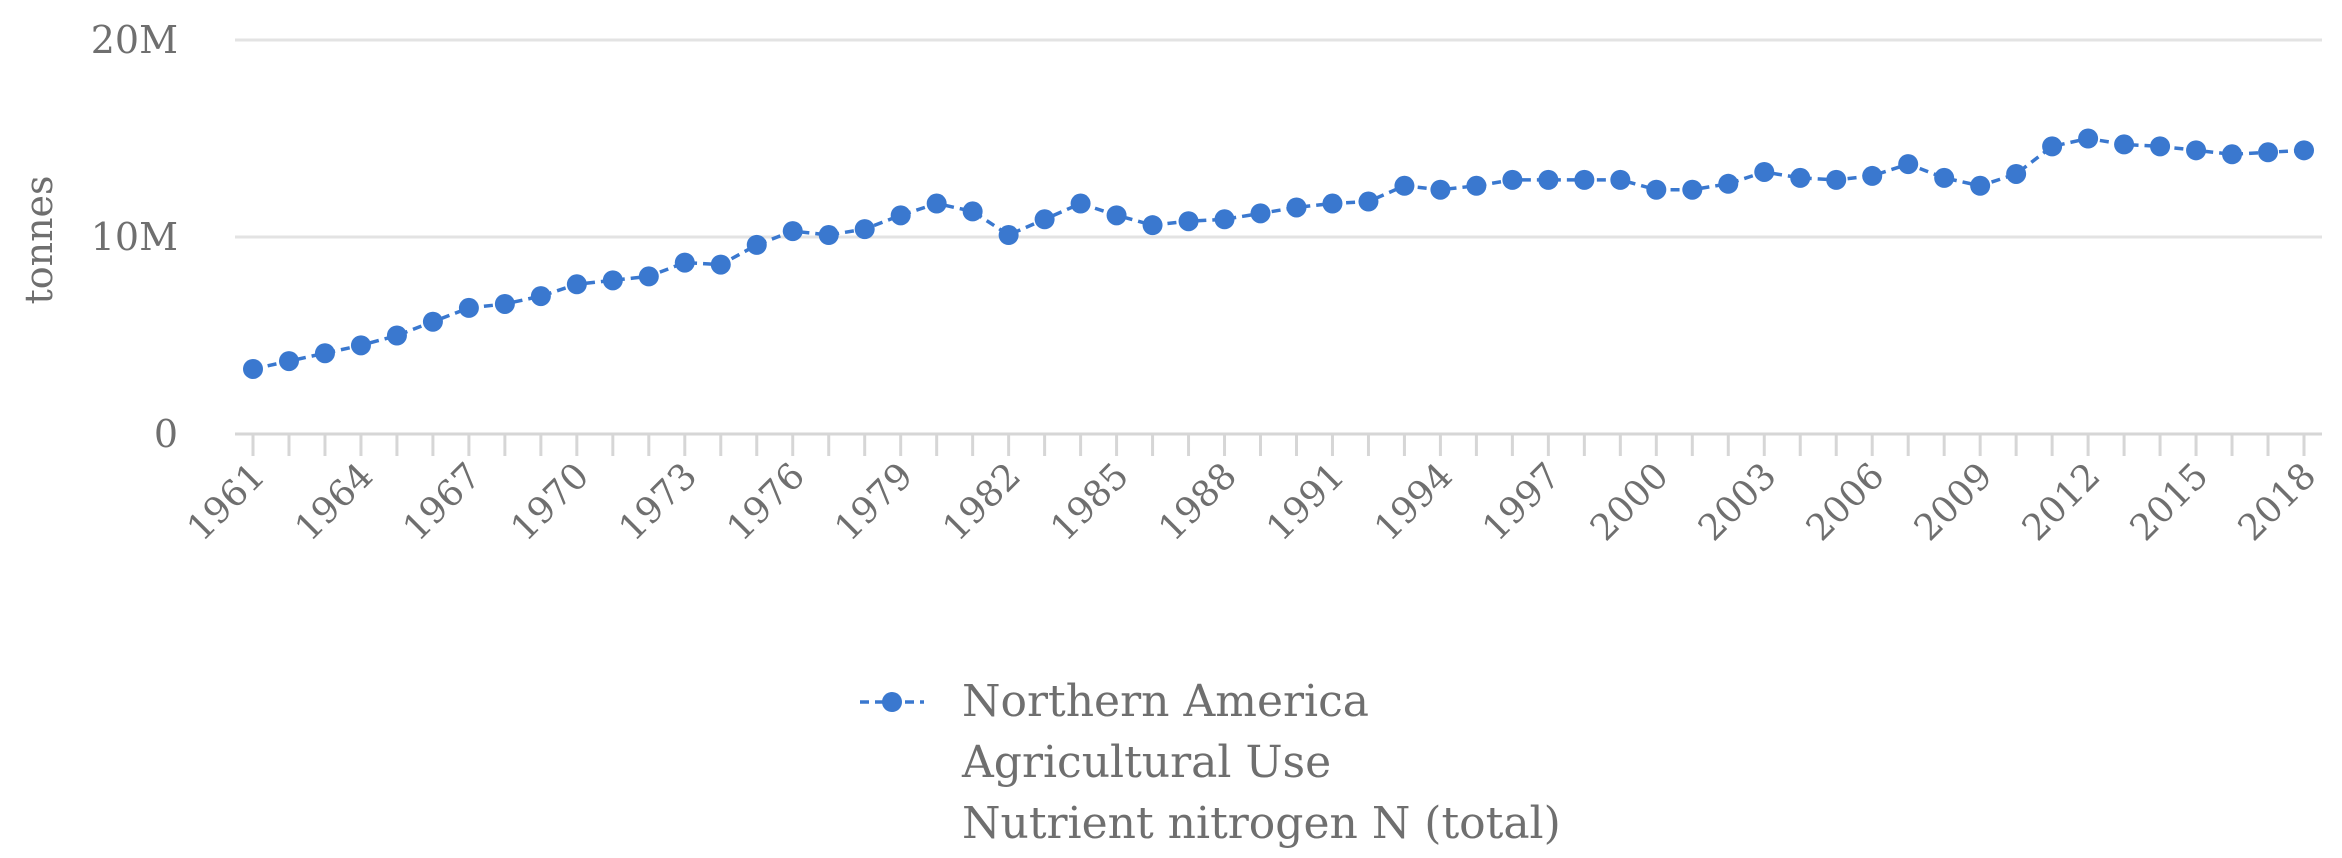 The height and width of the screenshot is (858, 2342). I want to click on legend-label-line: Nutrient nitrogen N (total), so click(1261, 823).